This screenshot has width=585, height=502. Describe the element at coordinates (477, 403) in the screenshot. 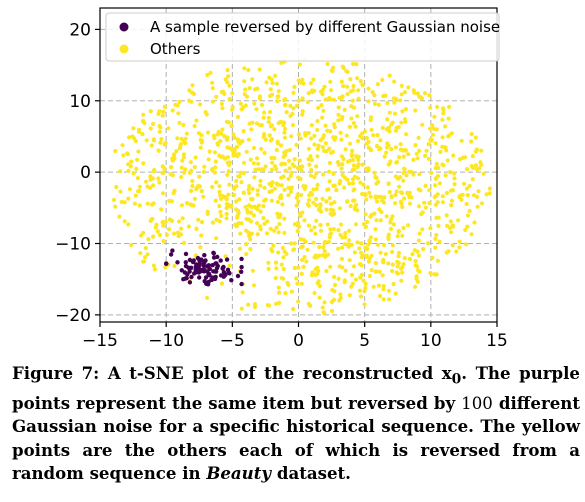

I see `caption-count-value: 100` at that location.